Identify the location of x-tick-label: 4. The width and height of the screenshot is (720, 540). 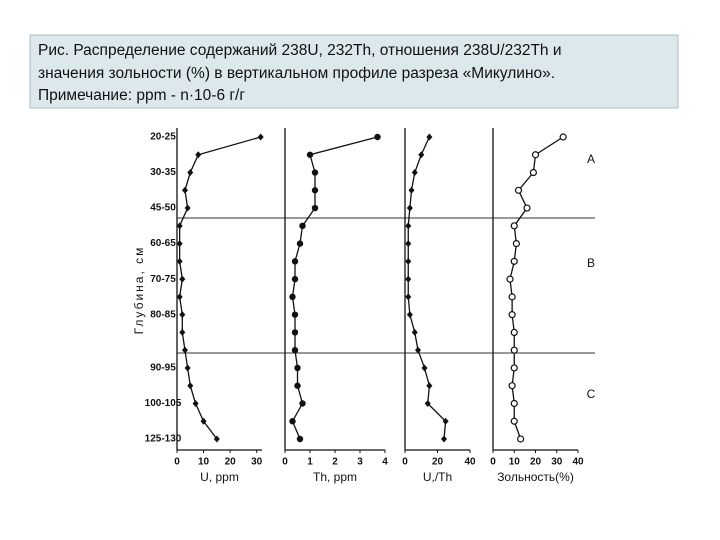
(385, 462).